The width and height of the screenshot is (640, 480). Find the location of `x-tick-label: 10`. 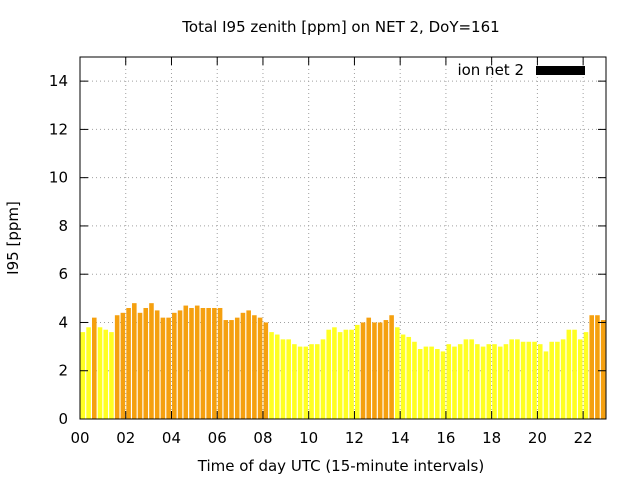

x-tick-label: 10 is located at coordinates (308, 438).